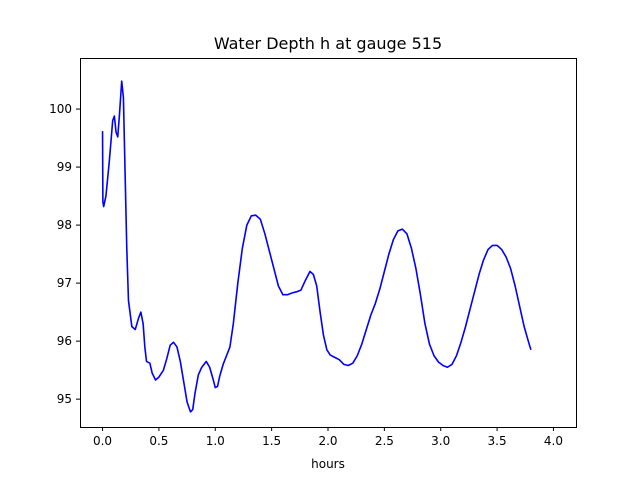 The height and width of the screenshot is (480, 640). I want to click on x-tick-label: 1.0, so click(215, 441).